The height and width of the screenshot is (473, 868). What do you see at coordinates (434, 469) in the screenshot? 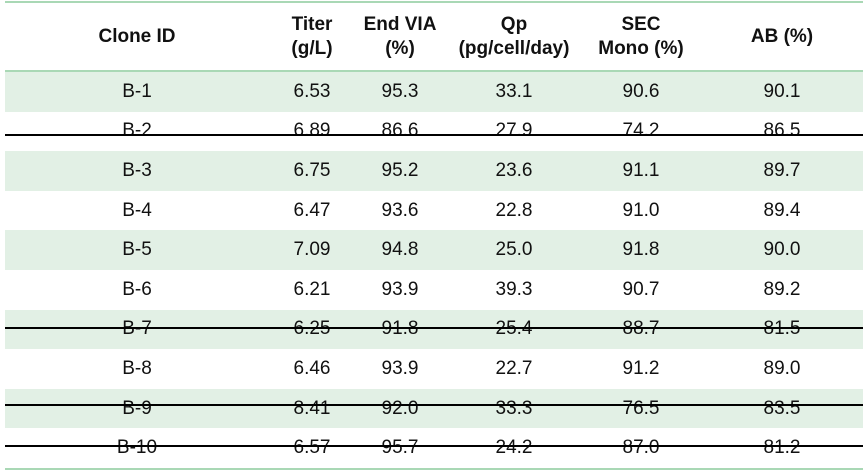
I see `bottom-rule` at bounding box center [434, 469].